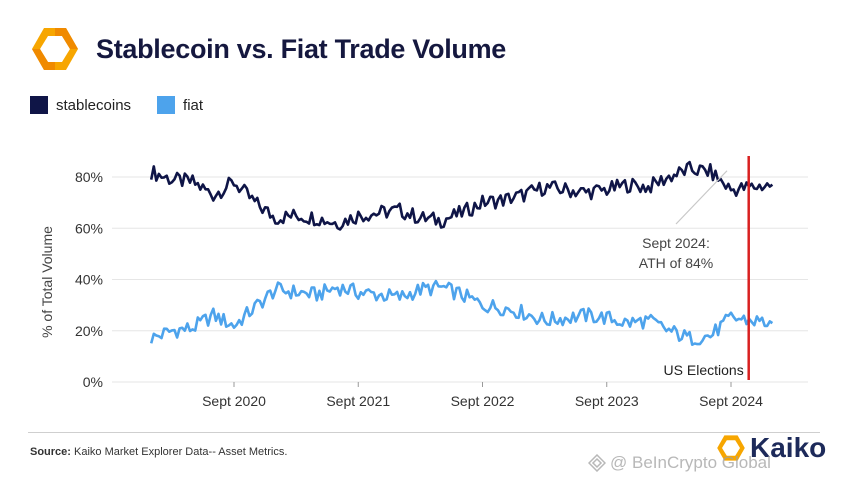 The width and height of the screenshot is (850, 492). I want to click on ath-label-line1: Sept 2024:, so click(676, 243).